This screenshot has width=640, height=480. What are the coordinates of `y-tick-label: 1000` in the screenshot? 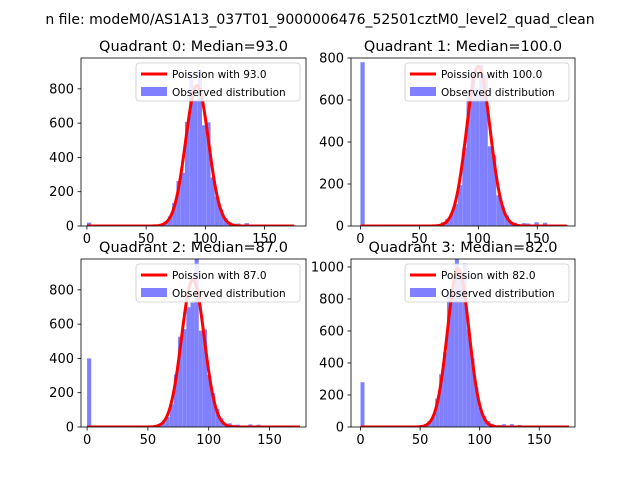 It's located at (327, 268).